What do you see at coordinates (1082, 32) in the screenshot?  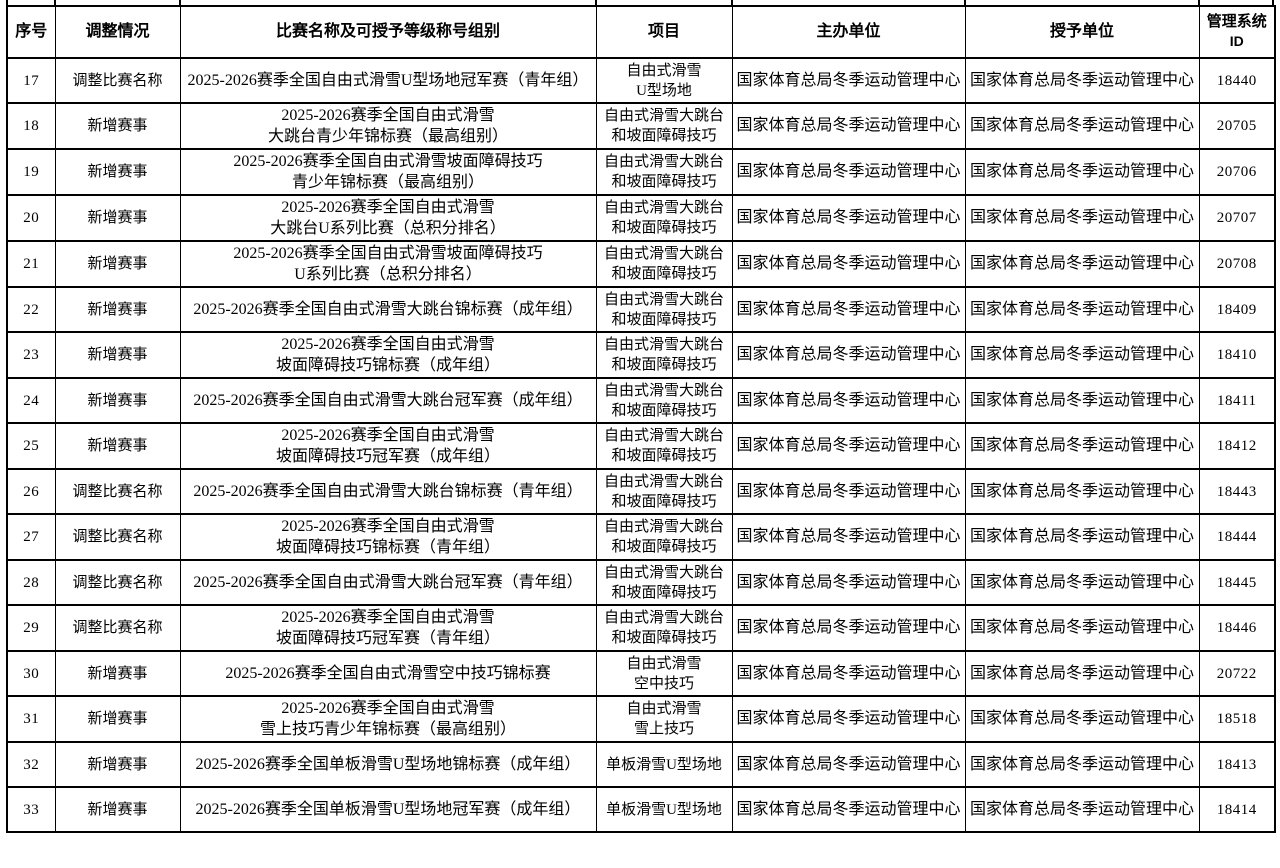 I see `col-header-grantor: 授予单位` at bounding box center [1082, 32].